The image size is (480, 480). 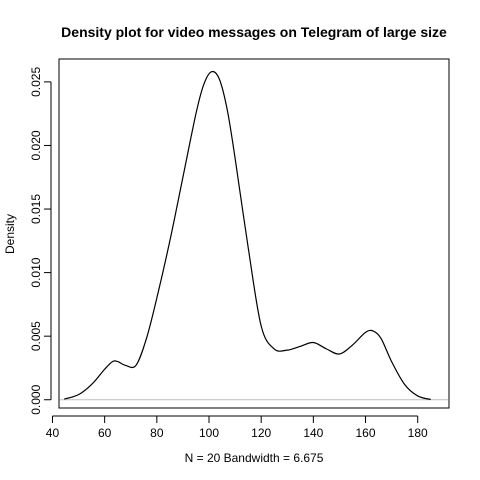 I want to click on y-tick-label: 0.025, so click(x=36, y=82).